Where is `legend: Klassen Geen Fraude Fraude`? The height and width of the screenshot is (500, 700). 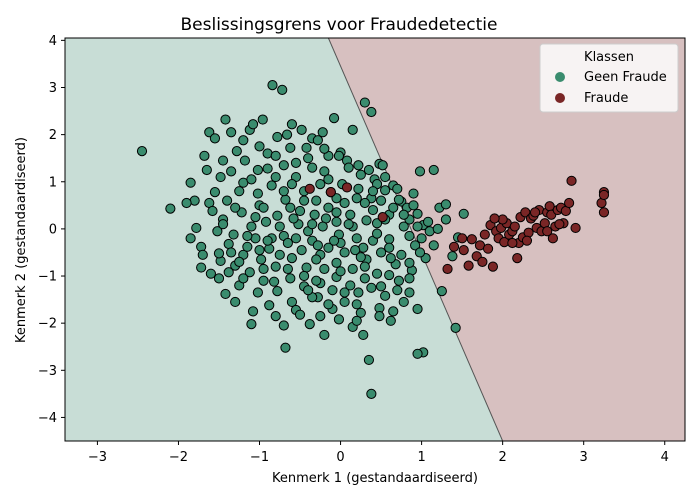
legend: Klassen Geen Fraude Fraude is located at coordinates (609, 78).